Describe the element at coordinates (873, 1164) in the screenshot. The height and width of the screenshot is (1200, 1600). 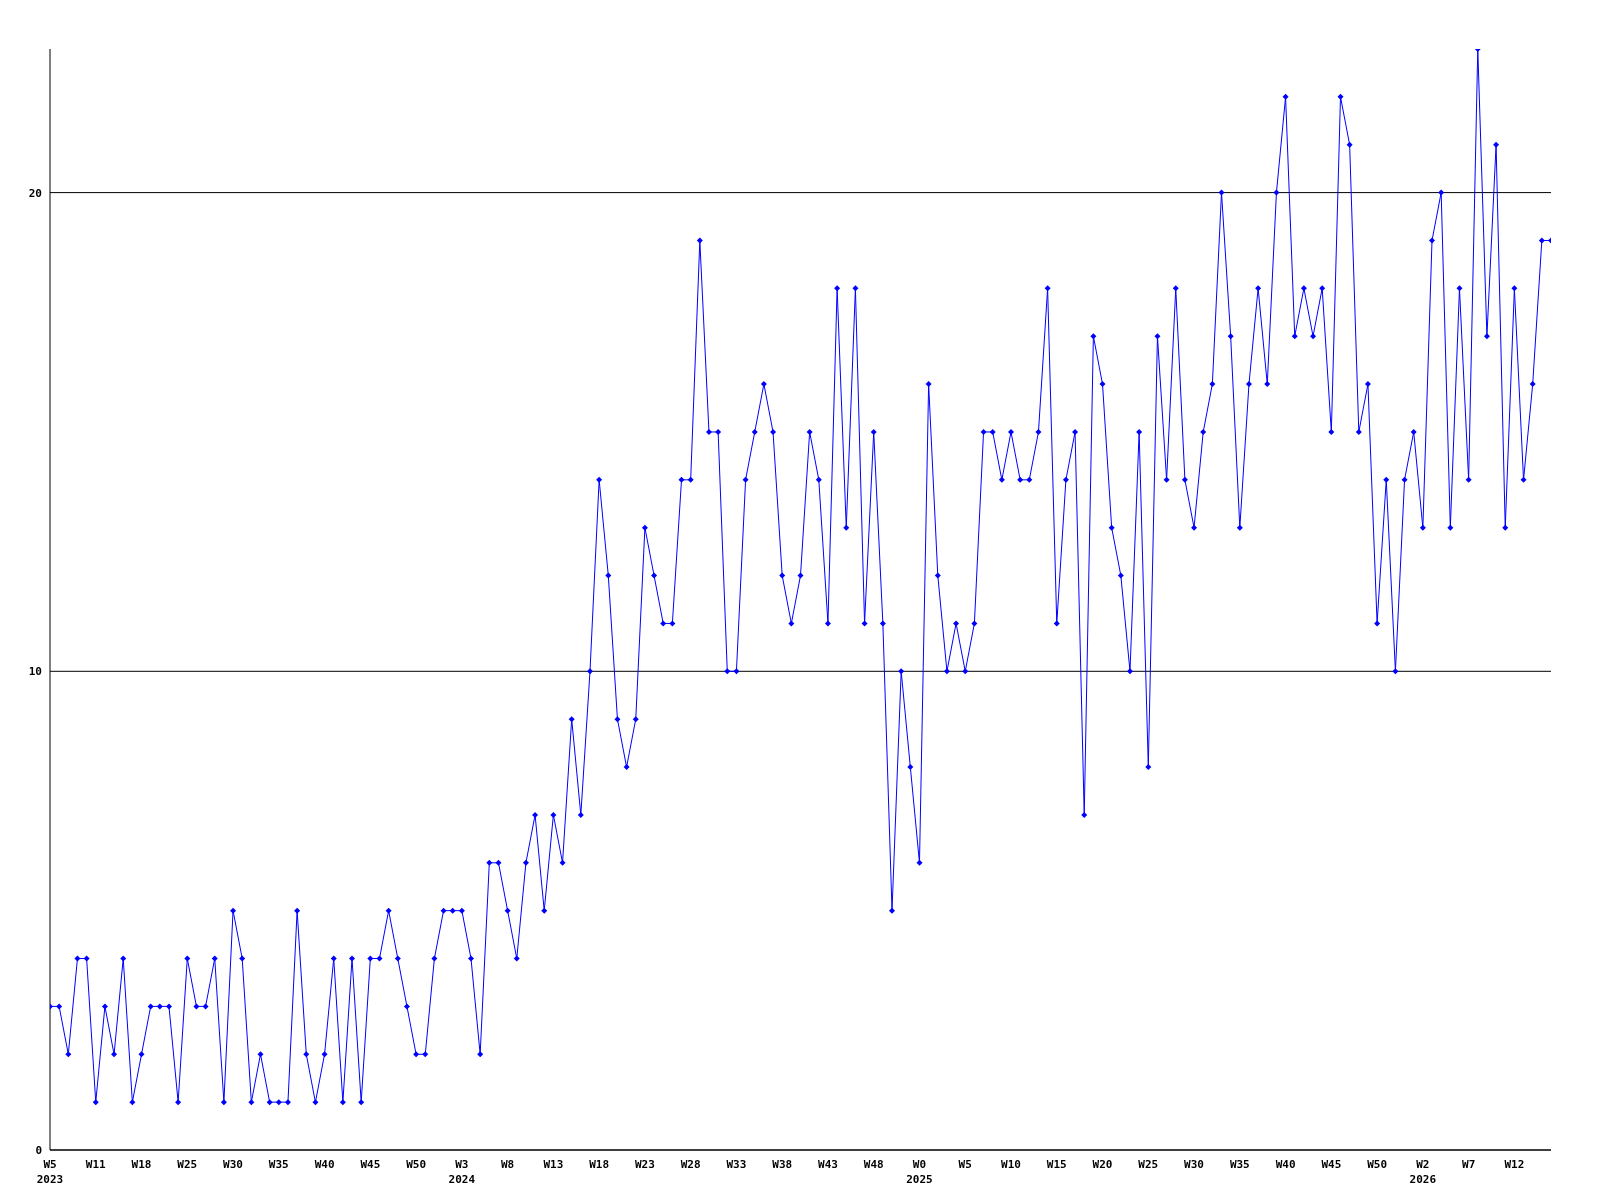
I see `x-tick-label: W48` at that location.